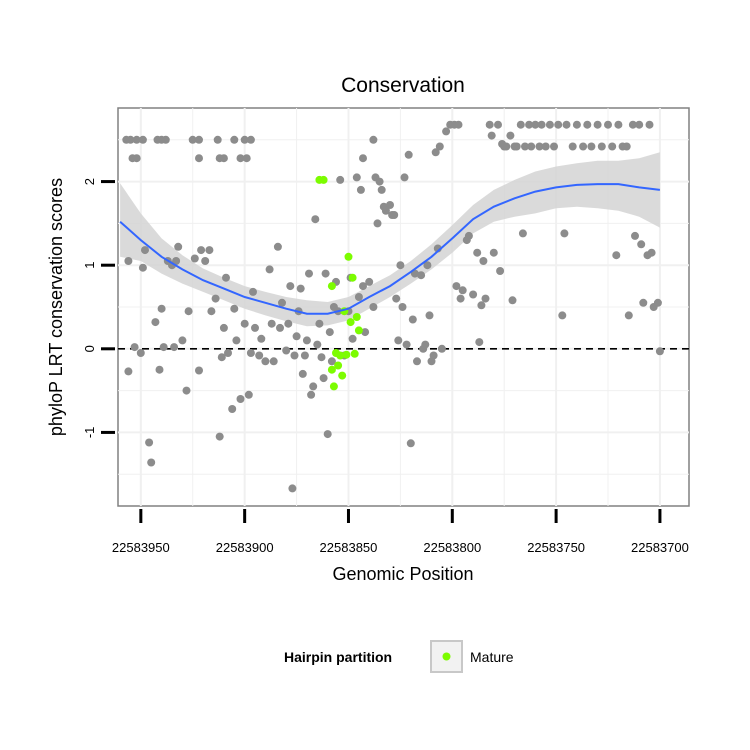 The image size is (750, 750). Describe the element at coordinates (349, 547) in the screenshot. I see `x-tick-label: 22583850` at that location.